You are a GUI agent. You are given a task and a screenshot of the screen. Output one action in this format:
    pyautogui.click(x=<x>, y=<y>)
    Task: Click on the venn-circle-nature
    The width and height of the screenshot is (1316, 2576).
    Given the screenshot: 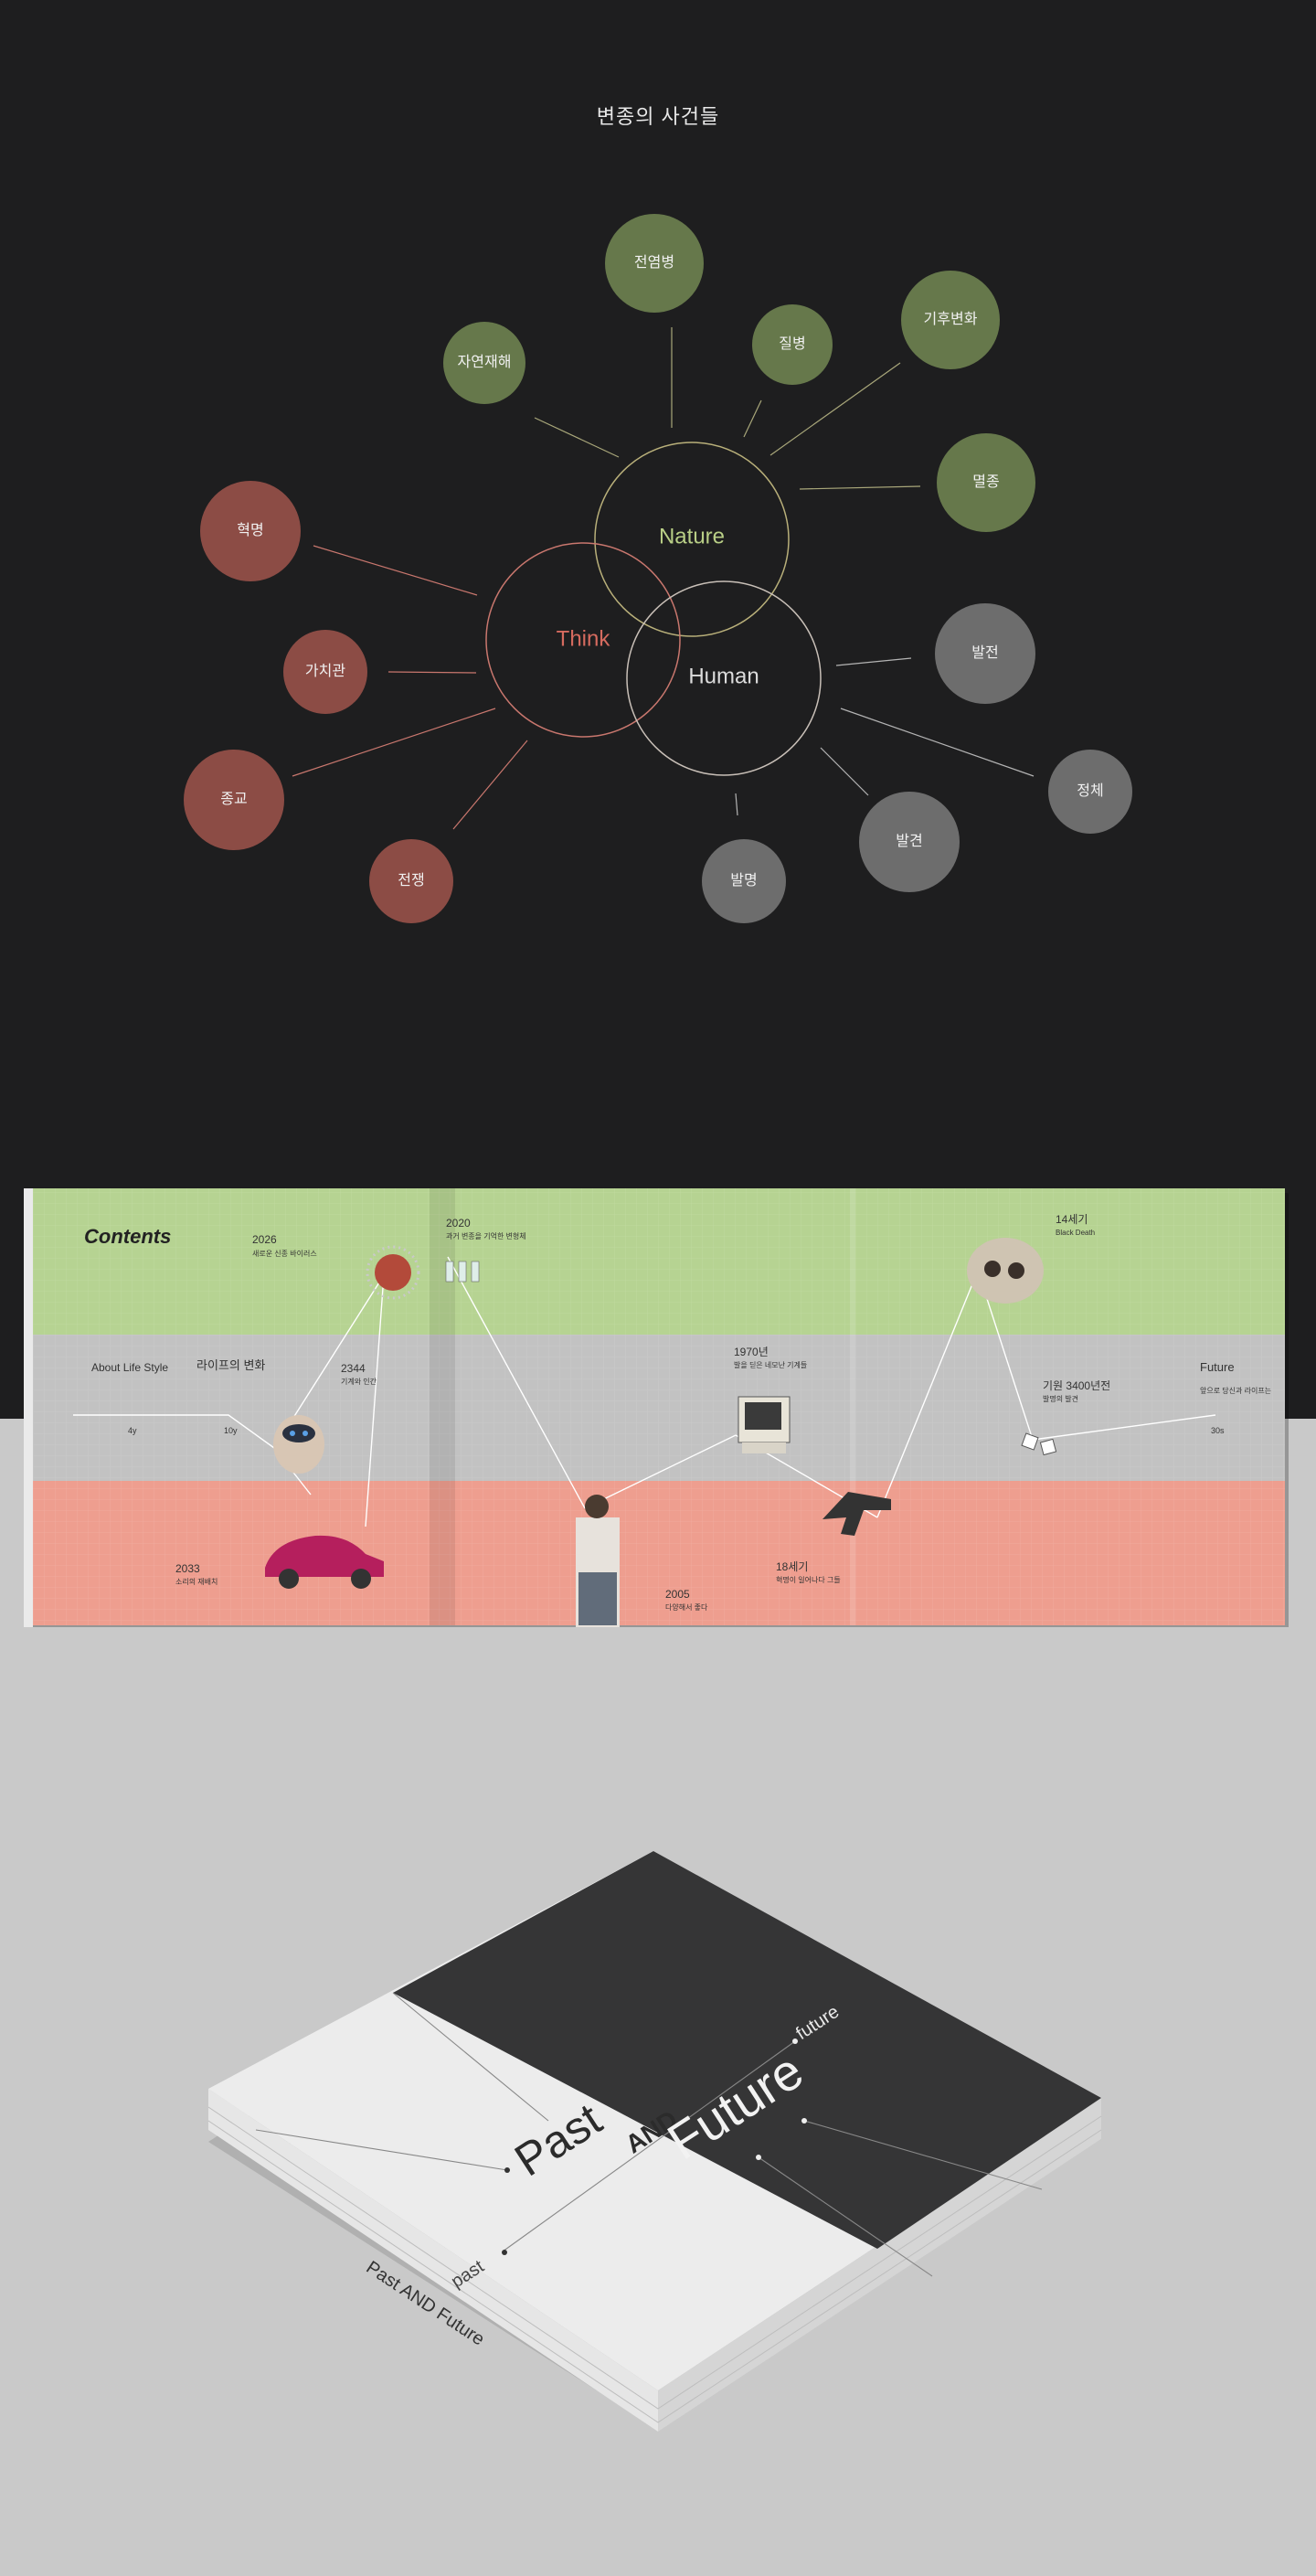 What is the action you would take?
    pyautogui.click(x=692, y=539)
    